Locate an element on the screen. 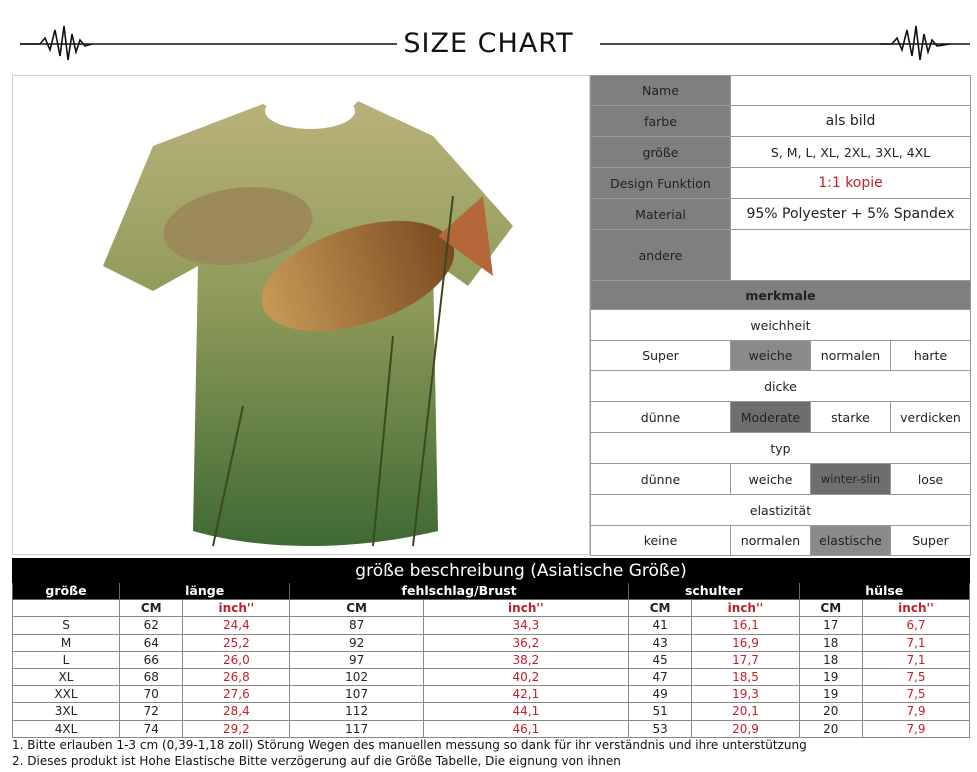 This screenshot has height=772, width=977. inch-cell: 18,5 is located at coordinates (745, 677).